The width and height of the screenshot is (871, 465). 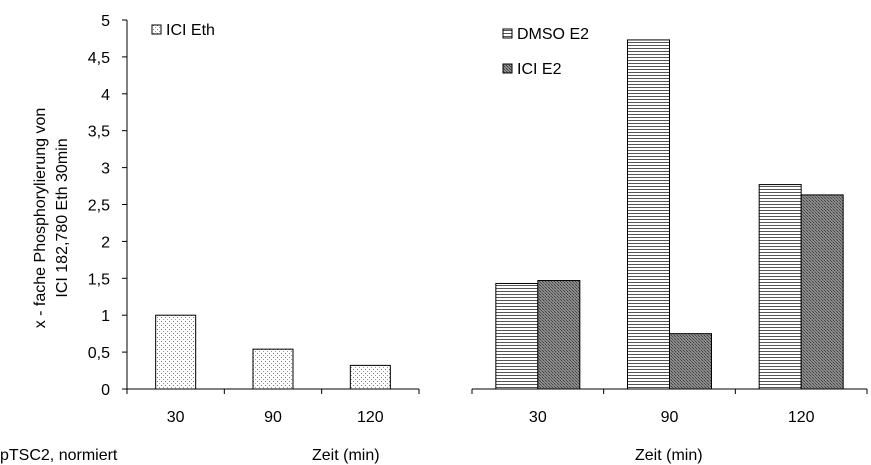 I want to click on note-label: pTSC2, normiert, so click(x=59, y=455).